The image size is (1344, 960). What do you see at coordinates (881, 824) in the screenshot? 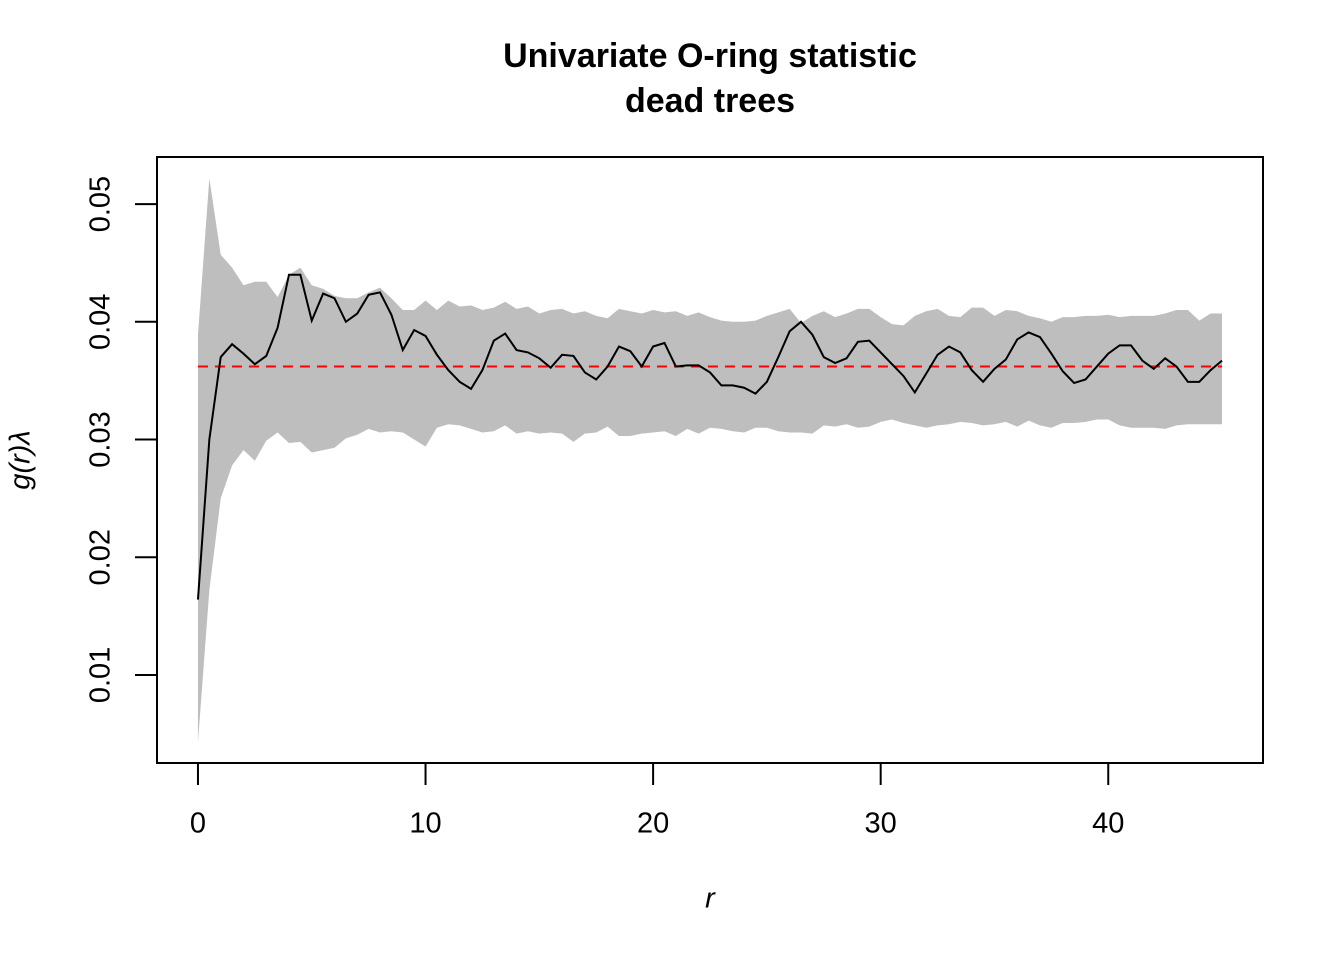
I see `x-tick-label: 30` at bounding box center [881, 824].